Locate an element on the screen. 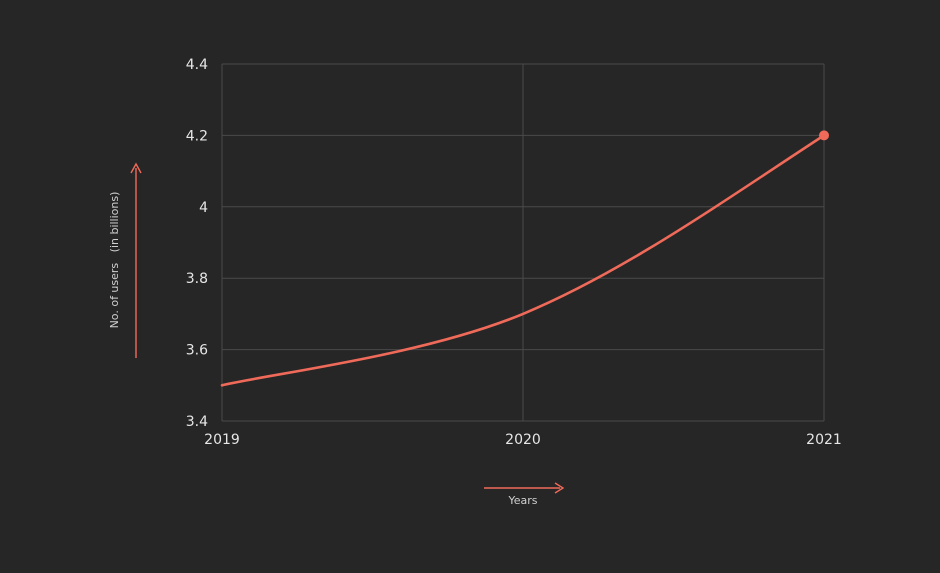 The image size is (940, 573). x-axis-ticks: 2019 2020 2021 is located at coordinates (523, 440).